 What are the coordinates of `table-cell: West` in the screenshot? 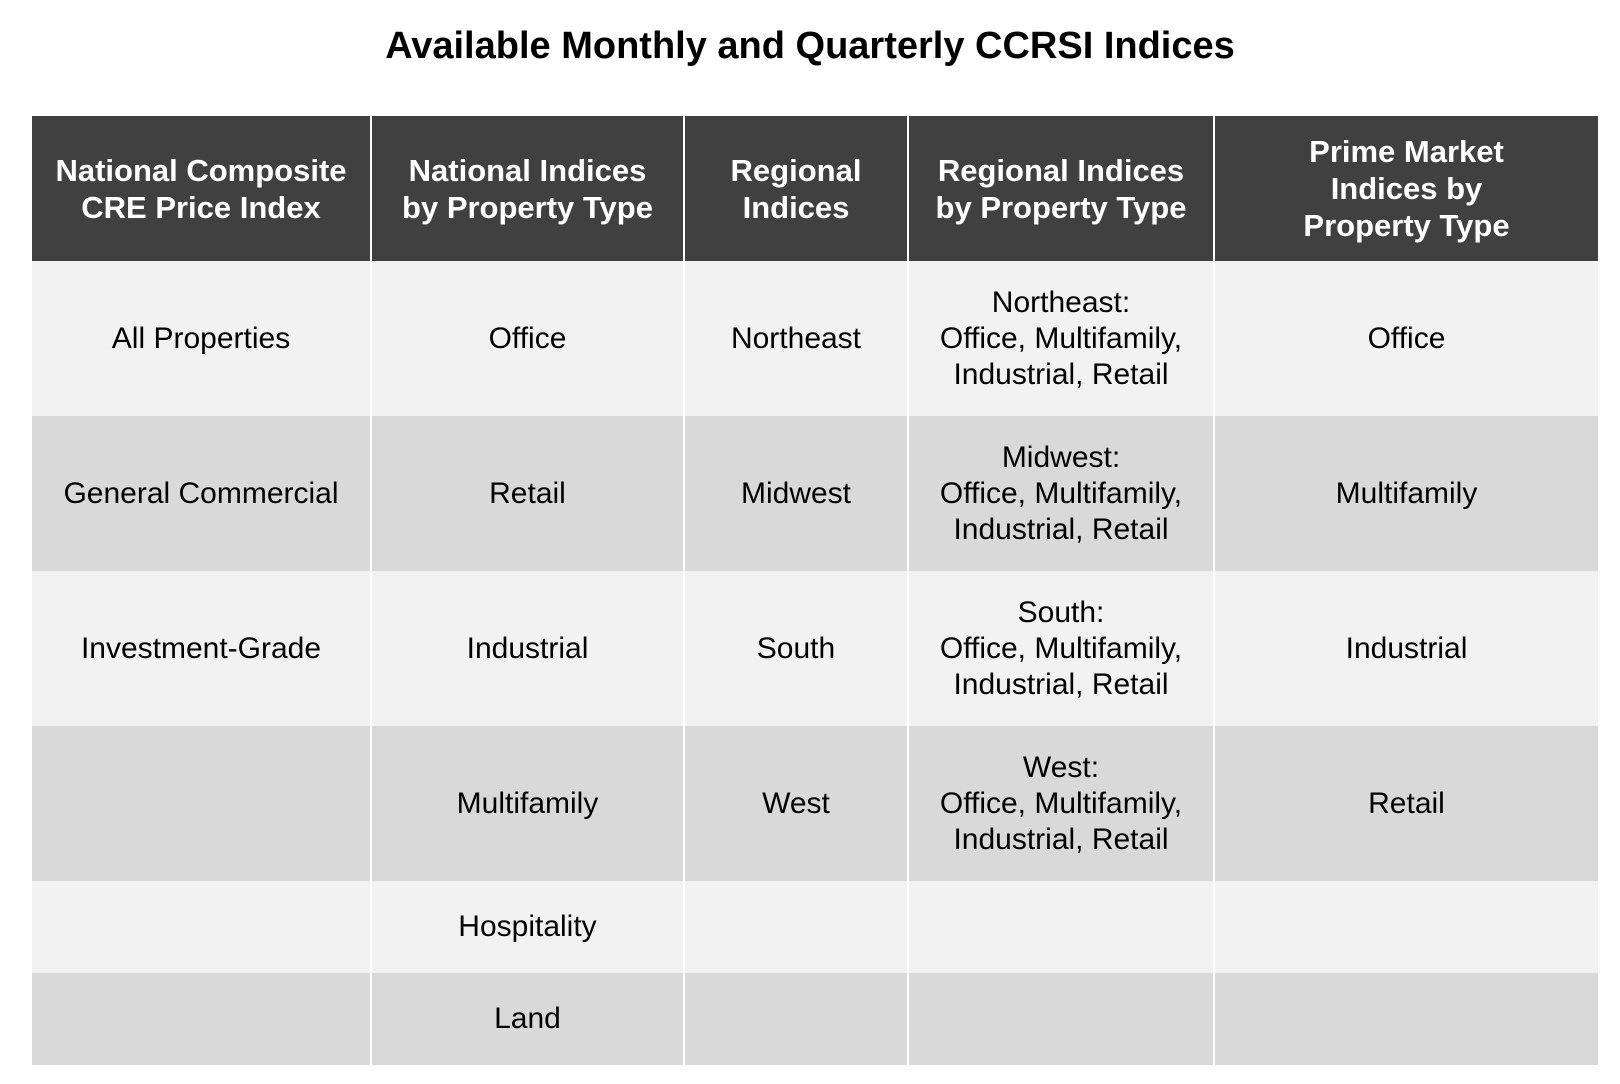 It's located at (796, 803).